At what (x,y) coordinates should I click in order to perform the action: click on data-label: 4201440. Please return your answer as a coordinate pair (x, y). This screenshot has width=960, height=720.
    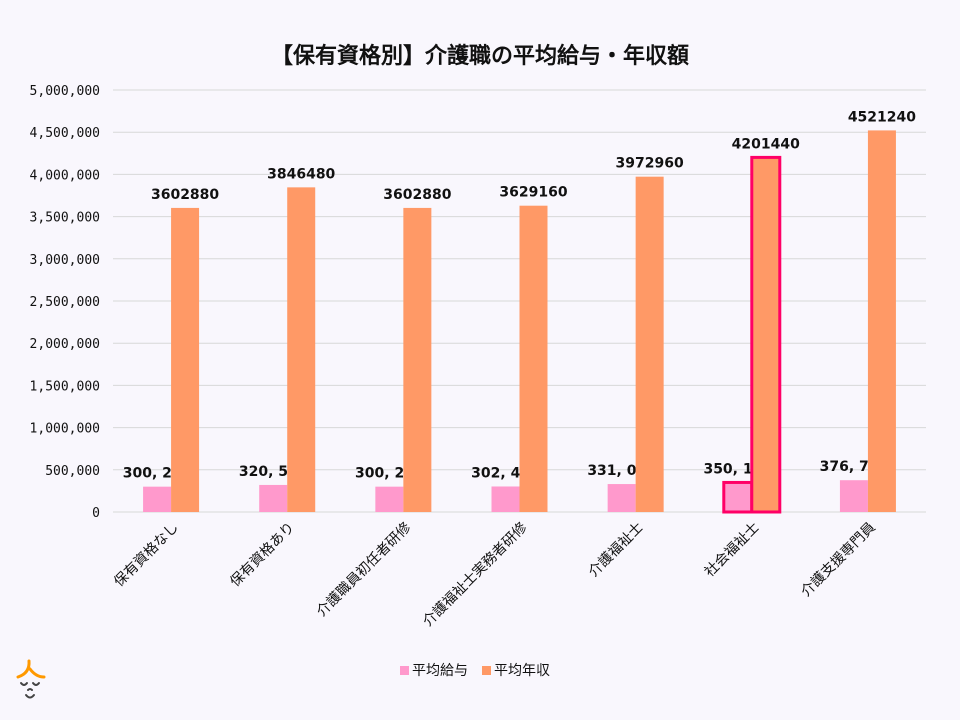
    Looking at the image, I should click on (766, 144).